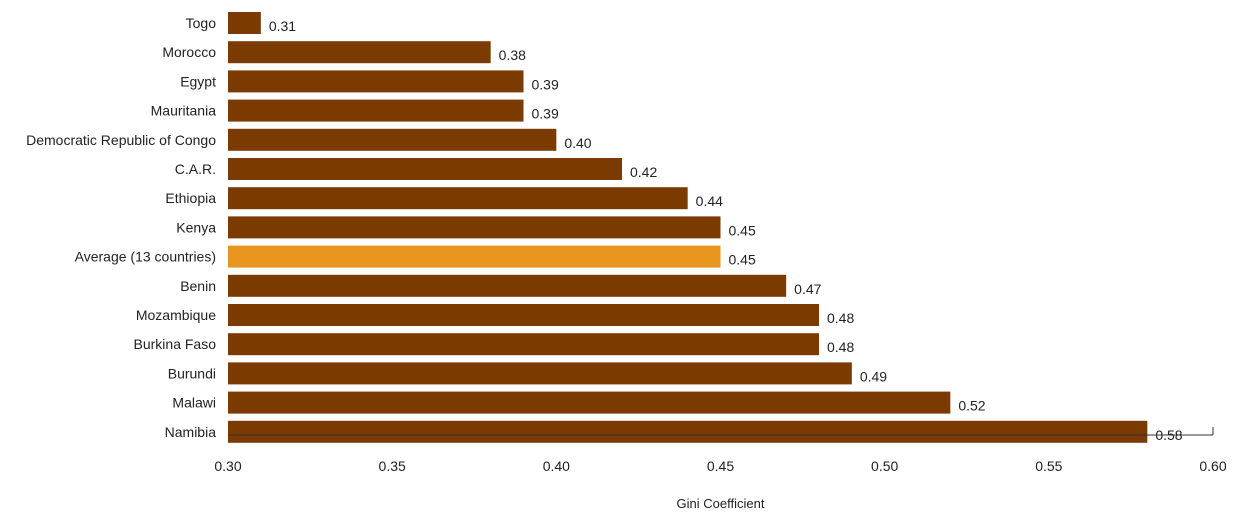 Image resolution: width=1235 pixels, height=517 pixels. I want to click on value-label: 0.38, so click(512, 55).